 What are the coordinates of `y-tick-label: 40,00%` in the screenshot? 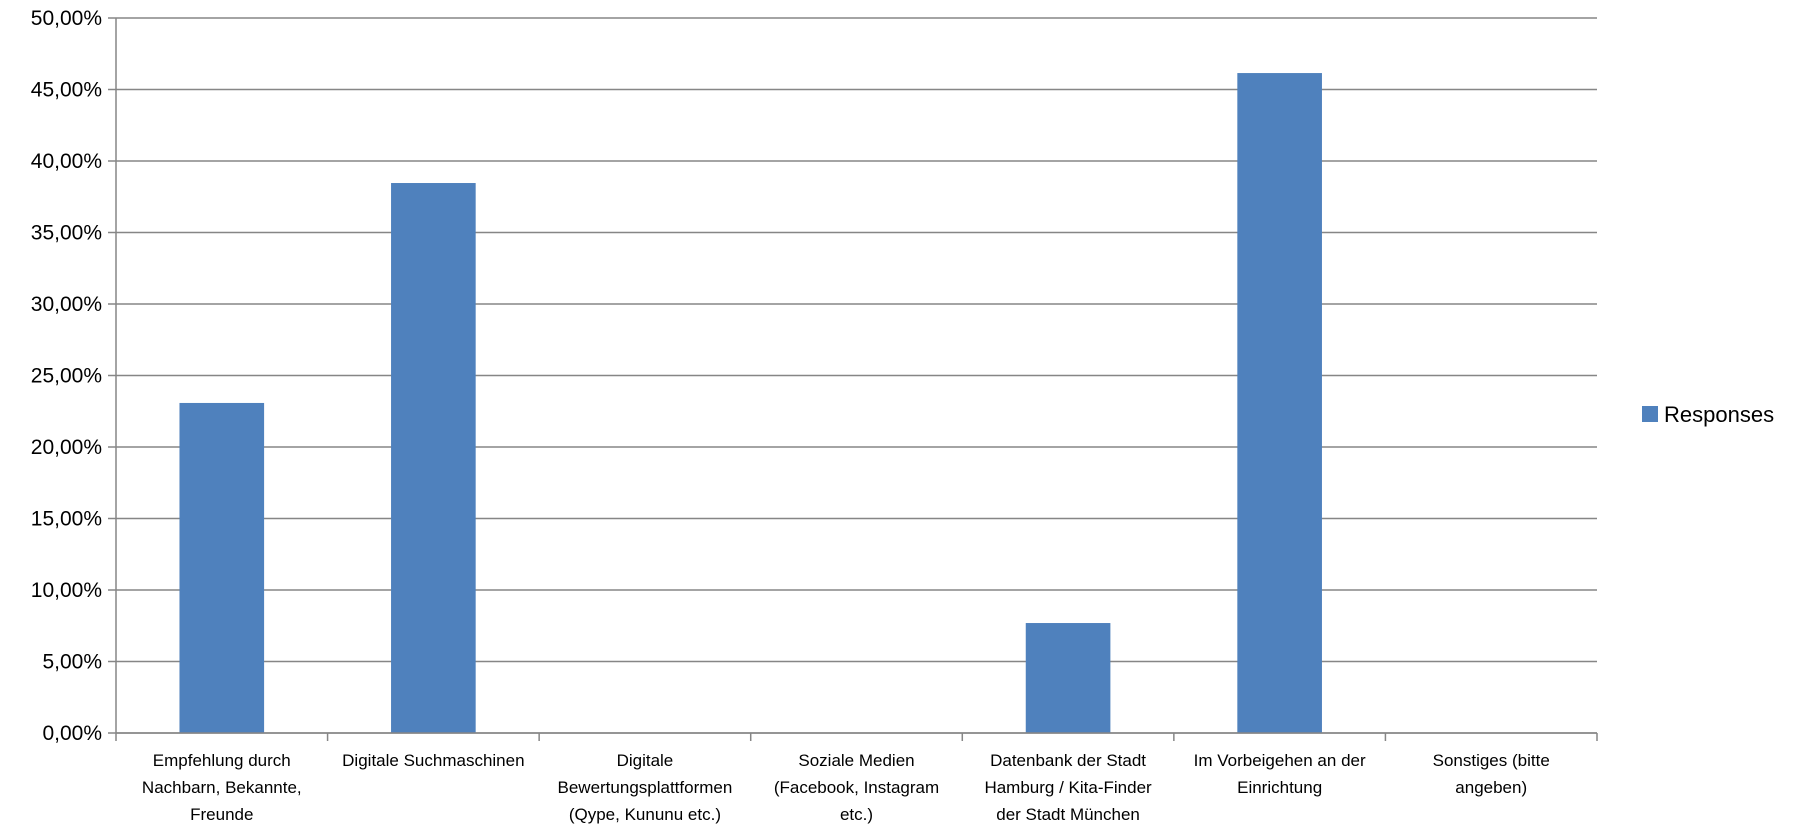 It's located at (66, 161).